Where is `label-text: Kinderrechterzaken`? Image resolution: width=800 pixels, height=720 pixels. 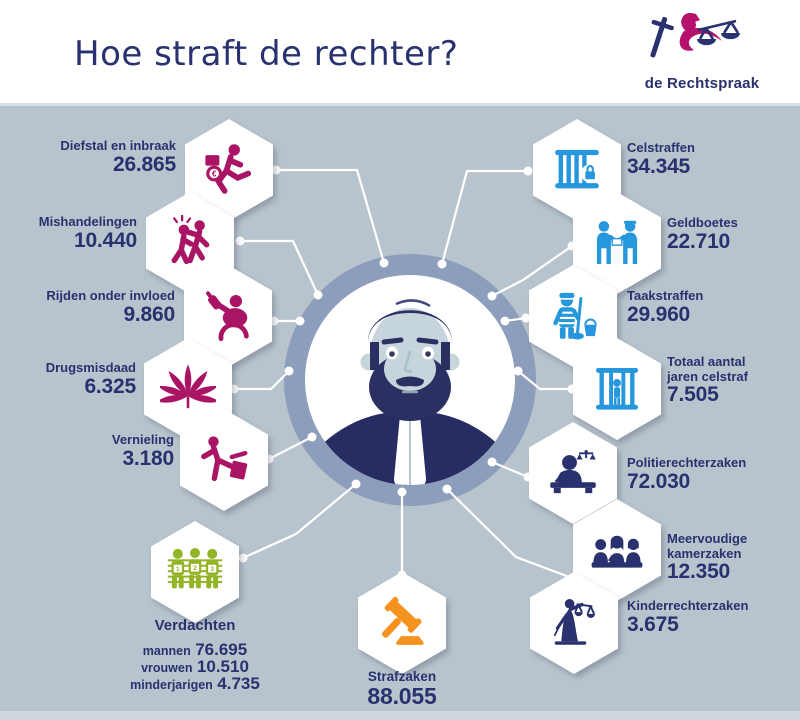 label-text: Kinderrechterzaken is located at coordinates (688, 605).